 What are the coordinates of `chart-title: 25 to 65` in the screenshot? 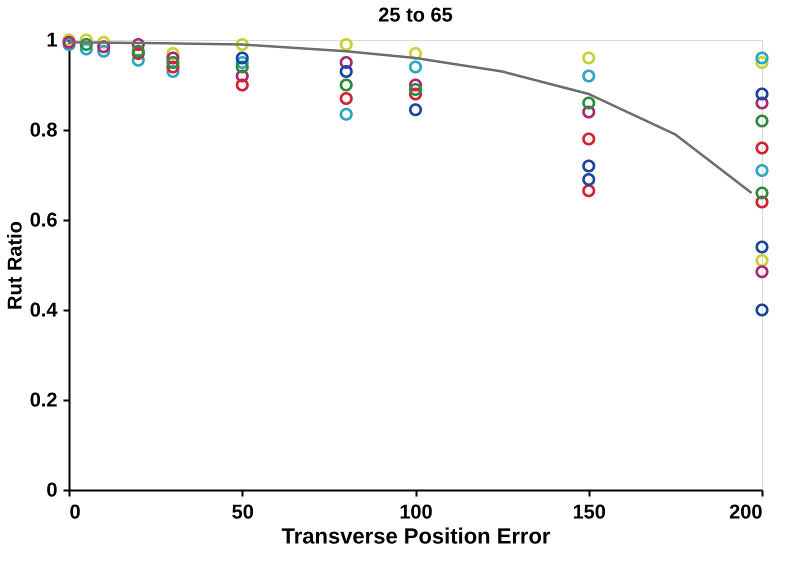 It's located at (415, 15).